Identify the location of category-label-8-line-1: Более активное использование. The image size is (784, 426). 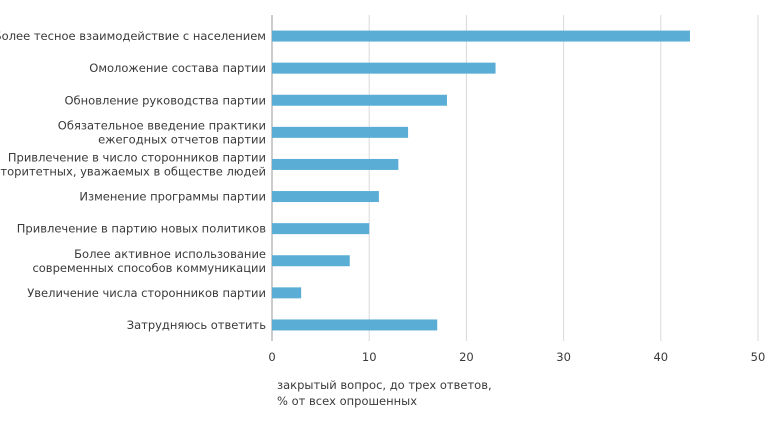
(170, 254).